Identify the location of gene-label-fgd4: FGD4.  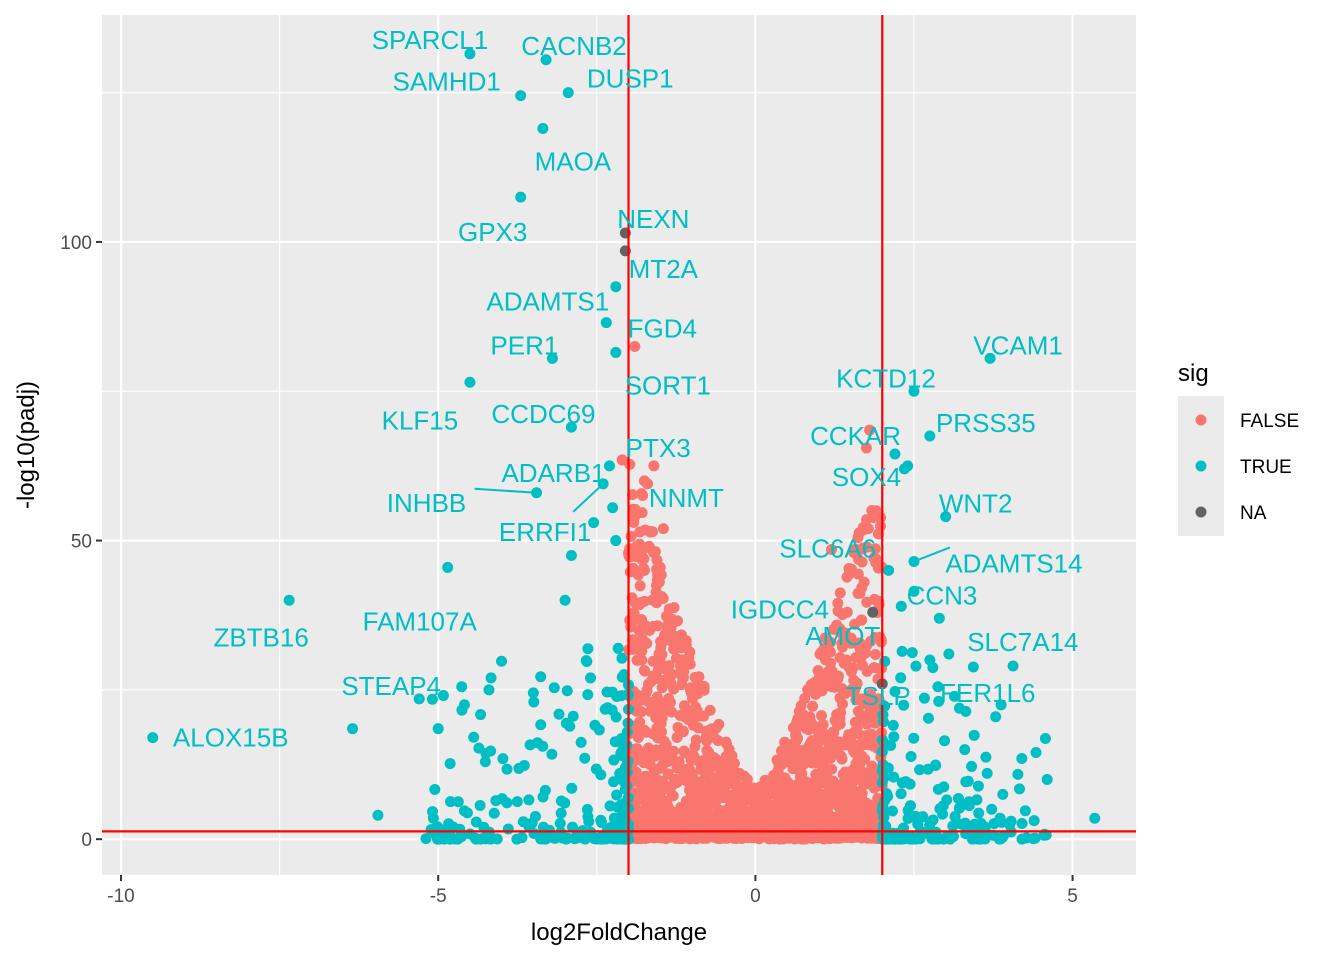
(662, 329).